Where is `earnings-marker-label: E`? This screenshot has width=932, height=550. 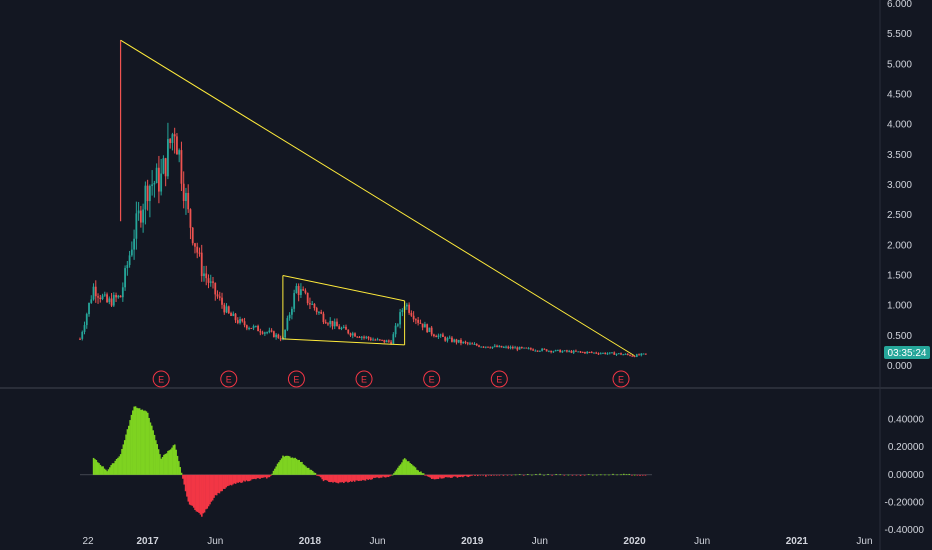
earnings-marker-label: E is located at coordinates (296, 380).